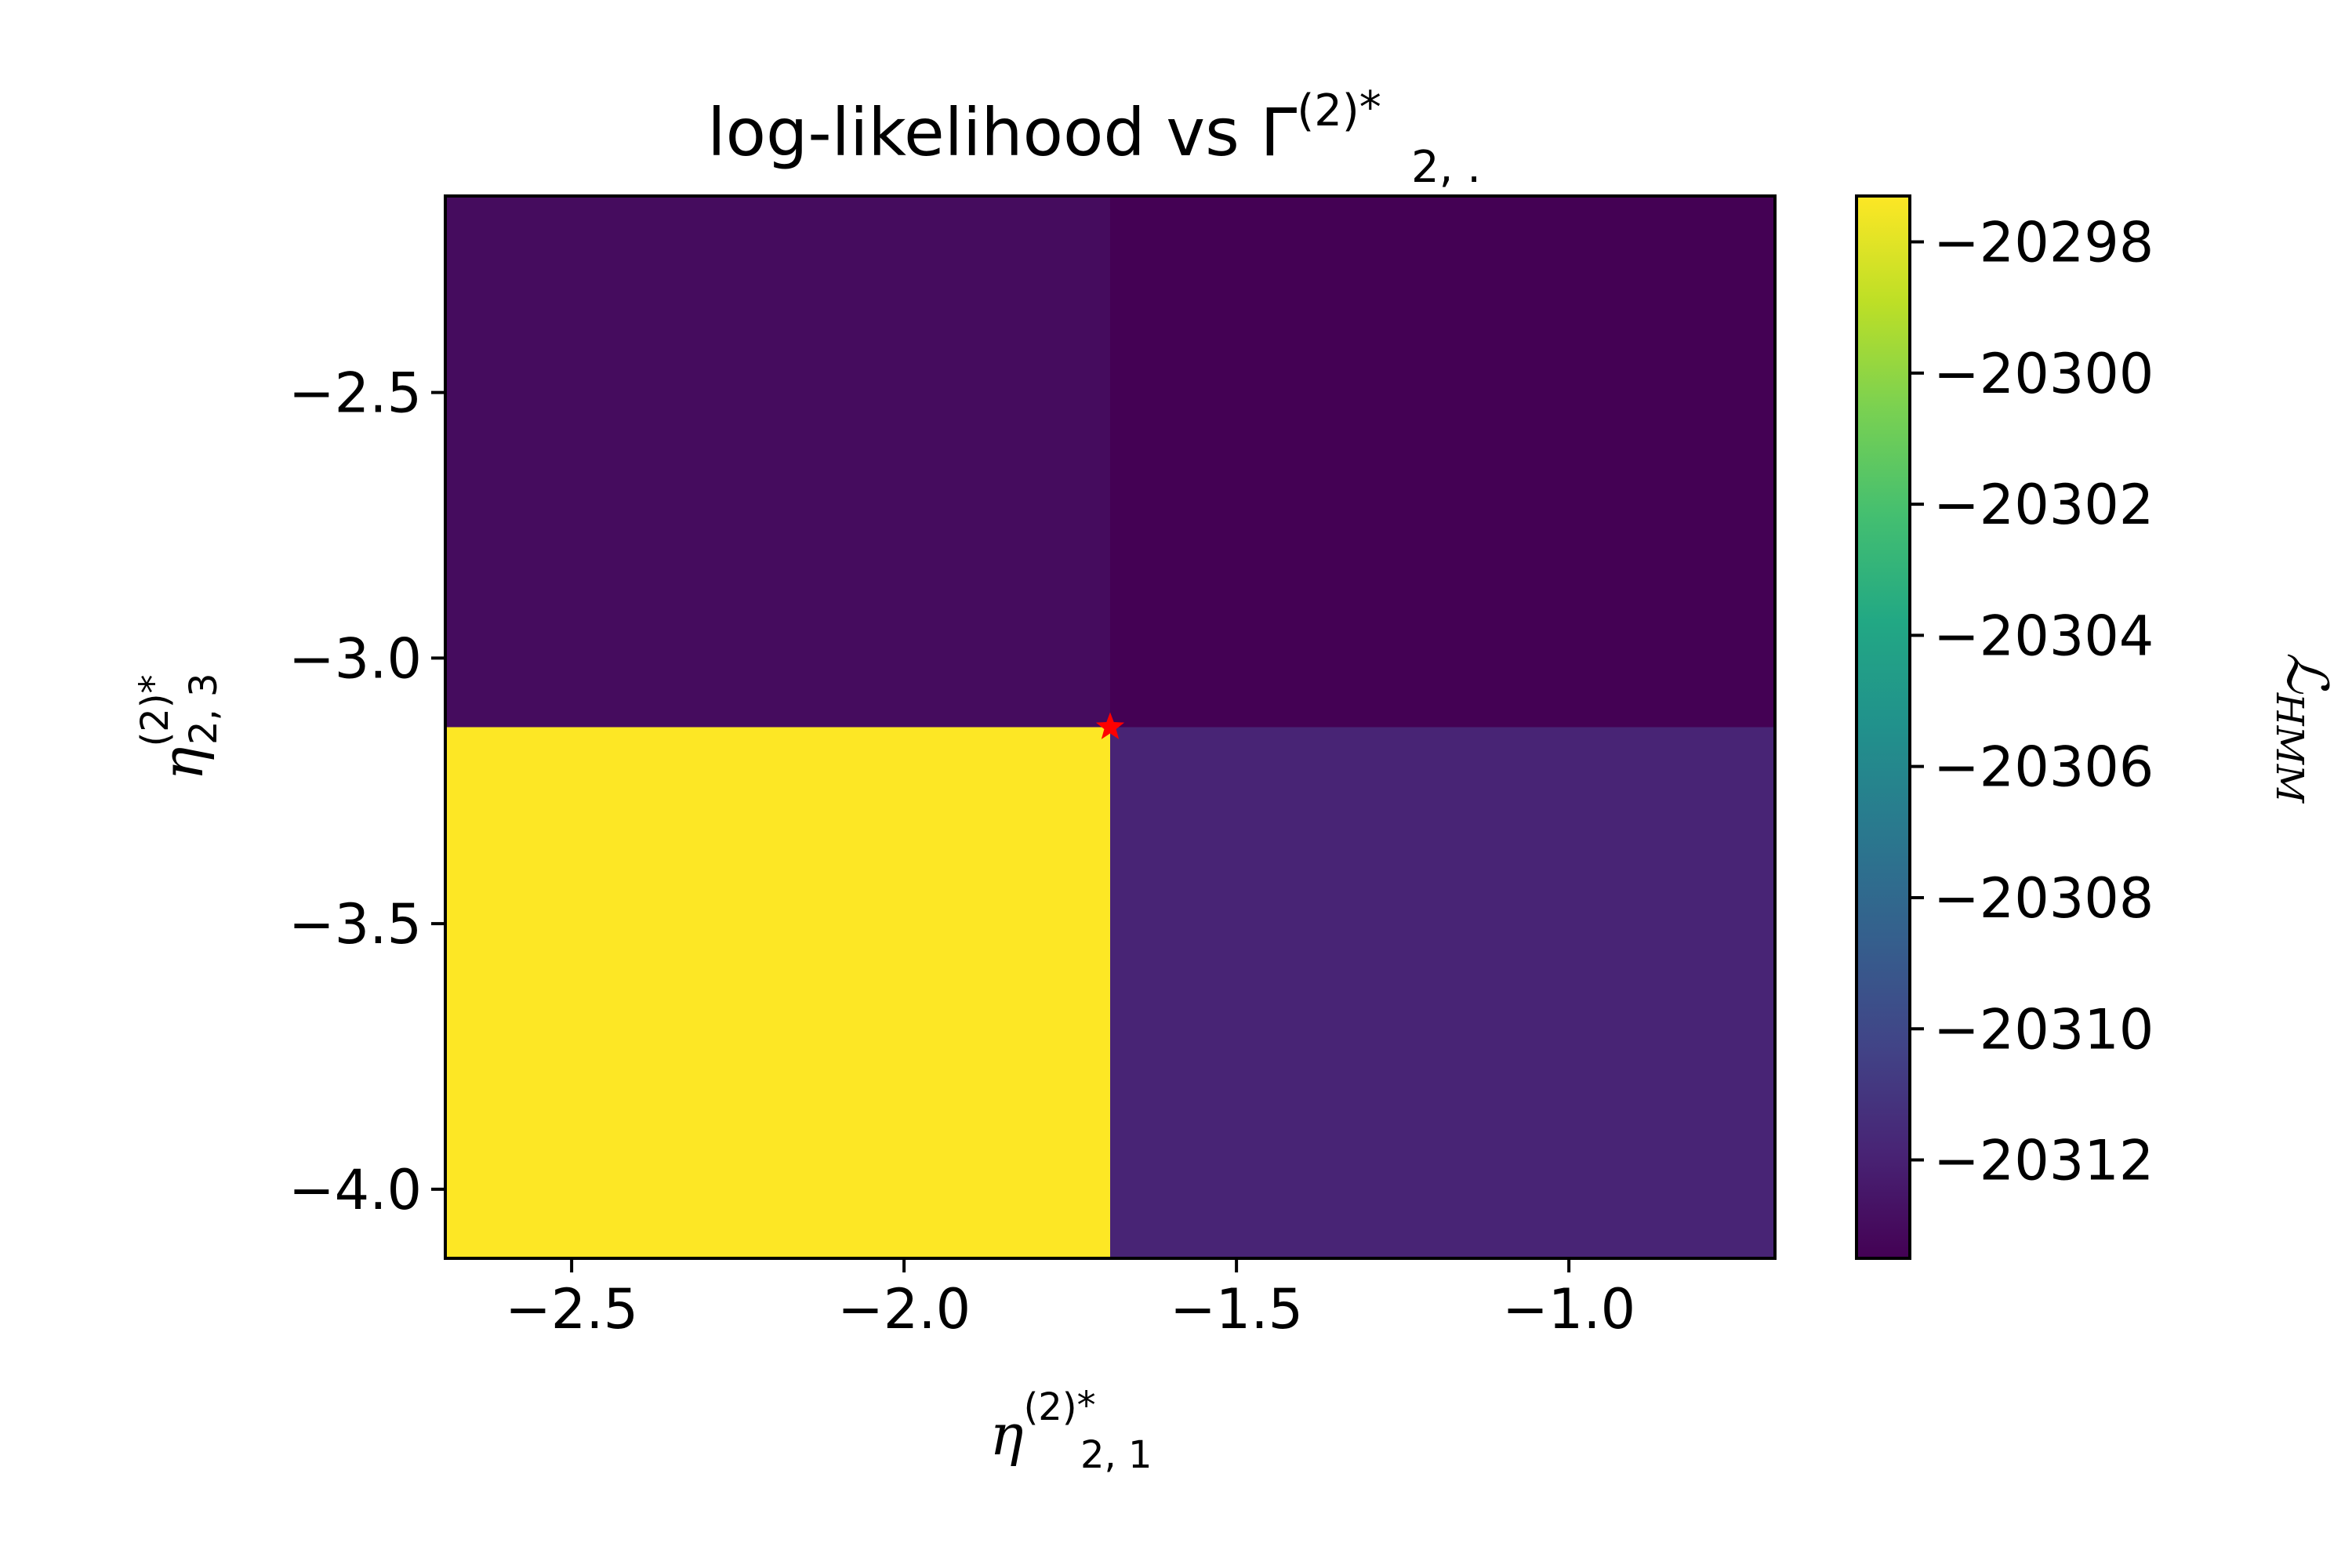  I want to click on optimum-star-marker, so click(1110, 725).